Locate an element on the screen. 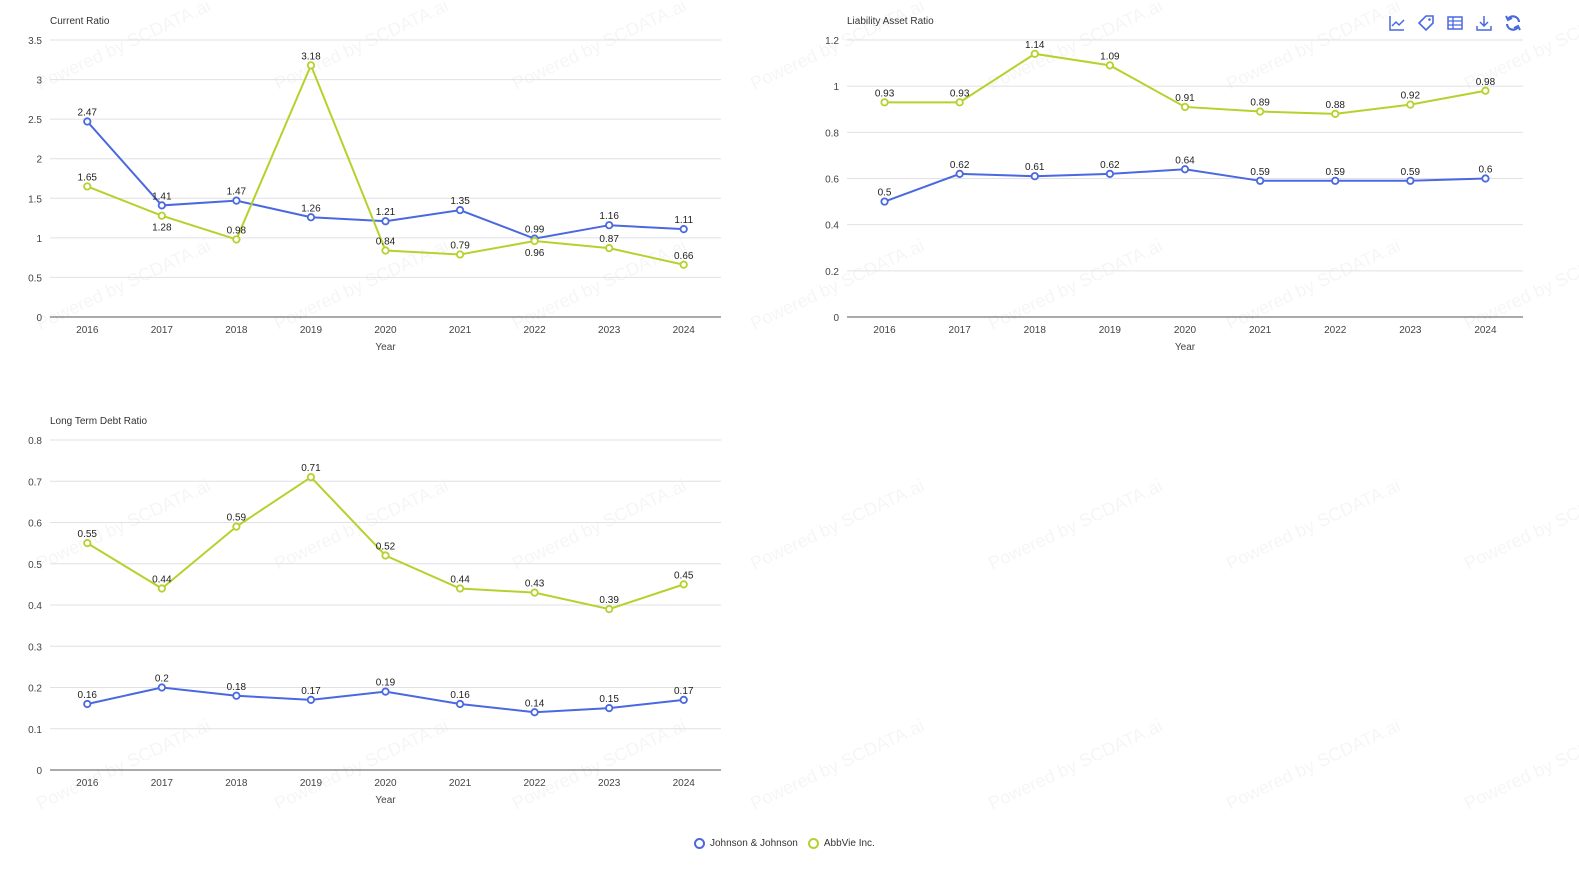 Image resolution: width=1579 pixels, height=885 pixels. refresh-icon is located at coordinates (1513, 23).